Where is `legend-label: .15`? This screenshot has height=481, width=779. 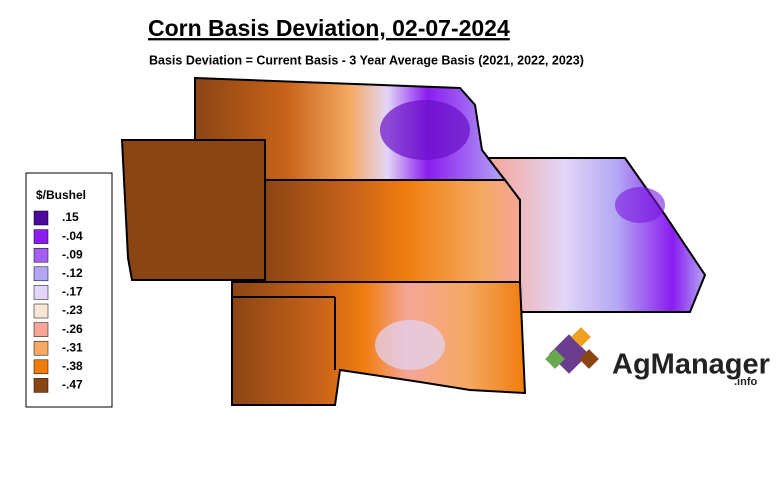
legend-label: .15 is located at coordinates (70, 217).